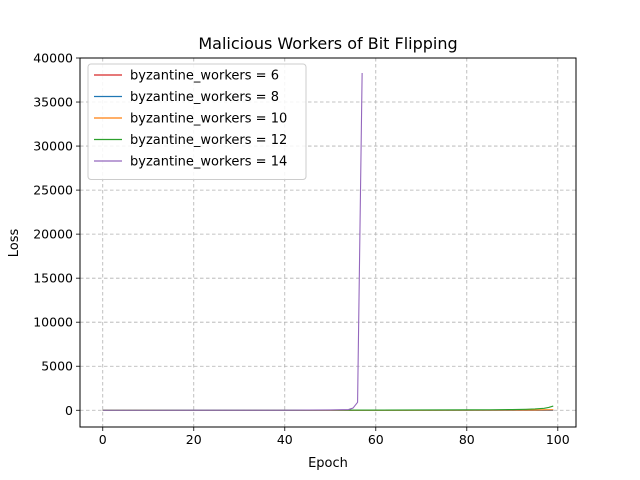 This screenshot has height=480, width=640. I want to click on x-tick-label: 60, so click(376, 439).